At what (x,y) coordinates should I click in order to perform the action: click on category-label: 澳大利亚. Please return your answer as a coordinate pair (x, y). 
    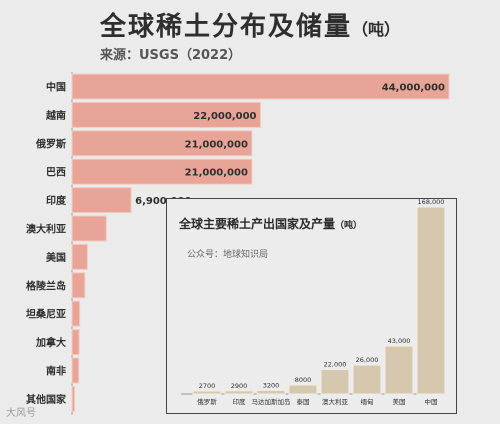
    Looking at the image, I should click on (46, 229).